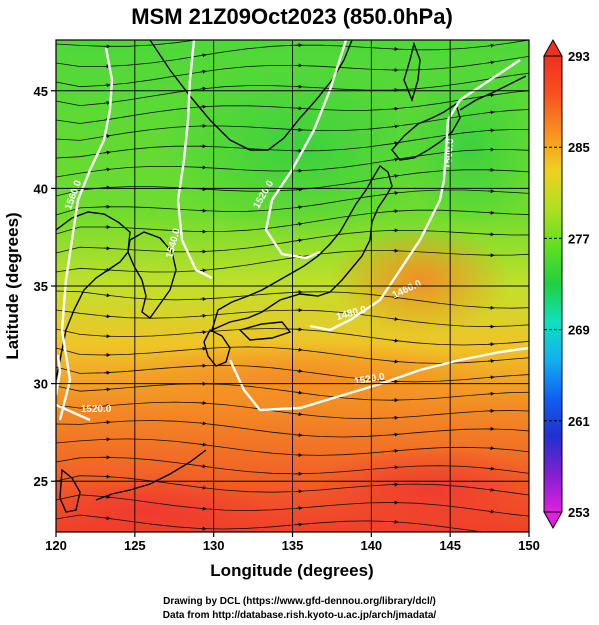 The height and width of the screenshot is (625, 599). I want to click on y-axis-label: Latitude (degrees), so click(12, 285).